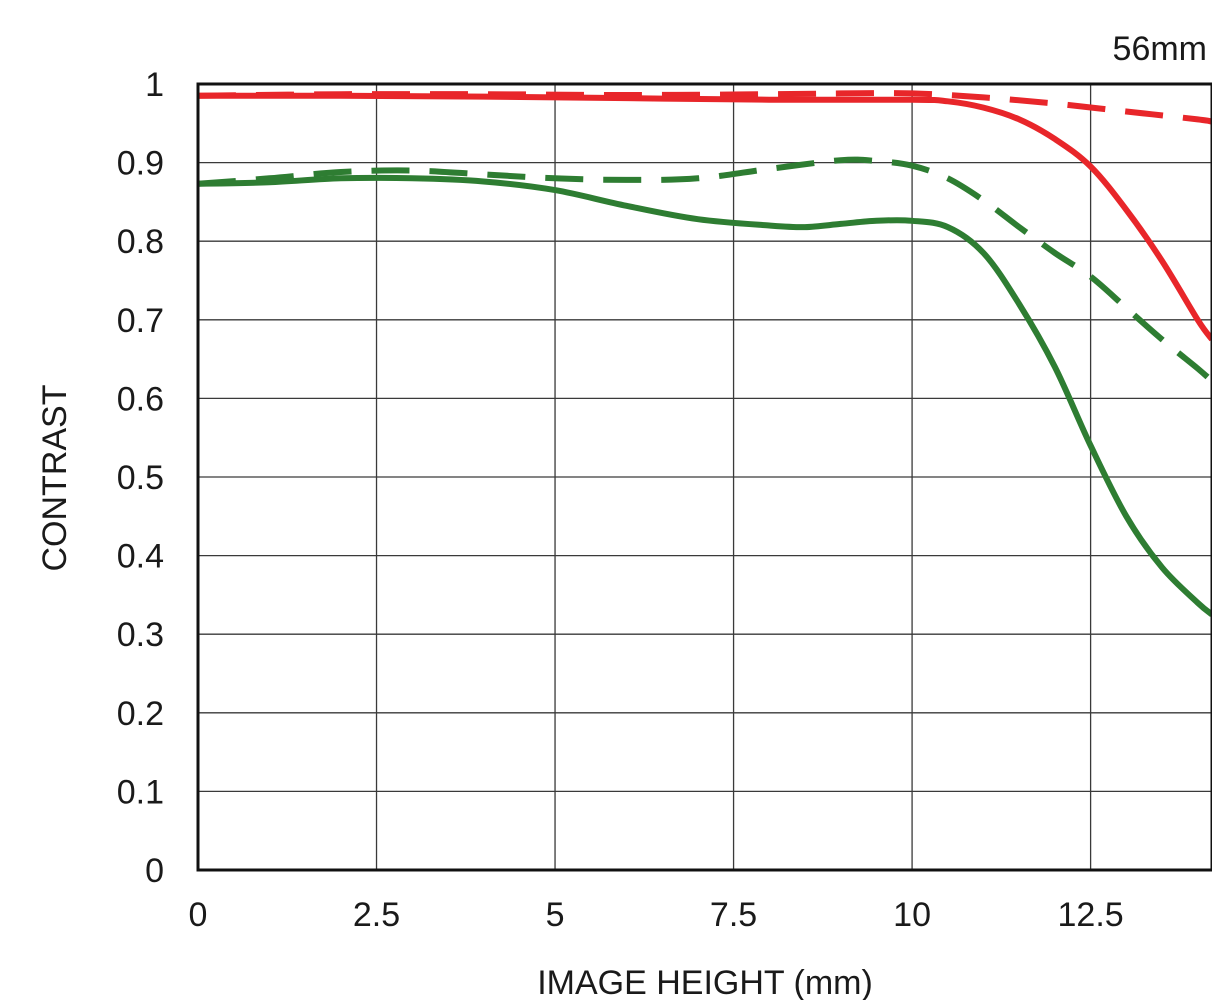 The width and height of the screenshot is (1212, 1000). I want to click on y-tick-labels: 0 0.1 0.2 0.3 0.4 0.5 0.6 0.7 0.8 0.9 1, so click(140, 478).